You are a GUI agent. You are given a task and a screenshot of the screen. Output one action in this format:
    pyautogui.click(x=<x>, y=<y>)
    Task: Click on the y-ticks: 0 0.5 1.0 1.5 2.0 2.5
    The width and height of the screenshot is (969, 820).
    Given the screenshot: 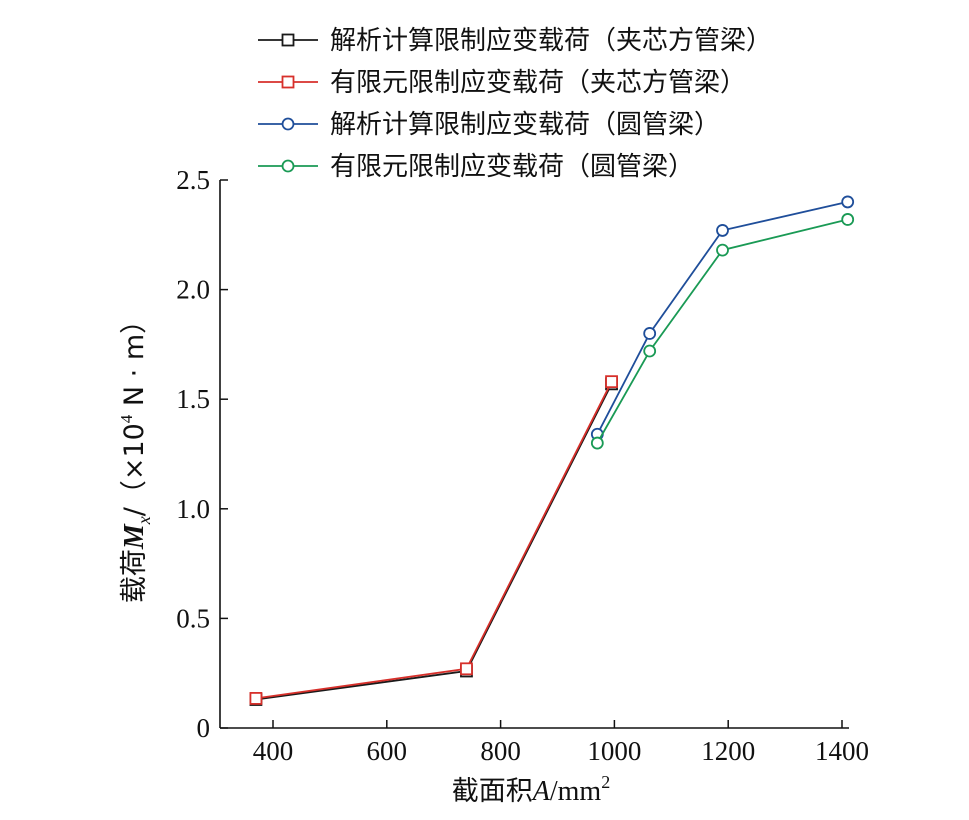 What is the action you would take?
    pyautogui.click(x=202, y=454)
    